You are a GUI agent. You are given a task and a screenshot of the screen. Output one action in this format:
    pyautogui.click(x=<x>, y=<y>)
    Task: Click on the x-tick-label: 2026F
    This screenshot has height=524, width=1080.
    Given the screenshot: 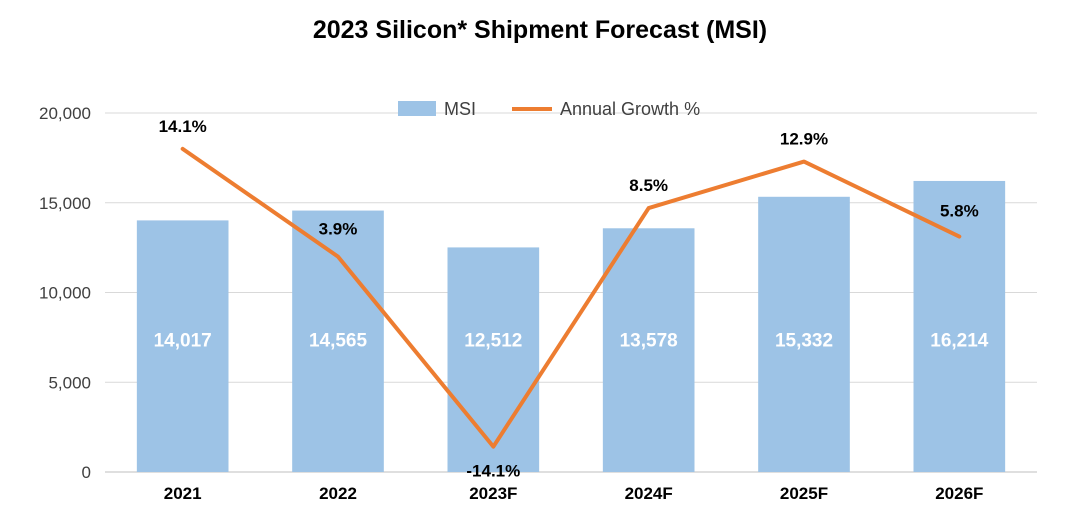 What is the action you would take?
    pyautogui.click(x=959, y=493)
    